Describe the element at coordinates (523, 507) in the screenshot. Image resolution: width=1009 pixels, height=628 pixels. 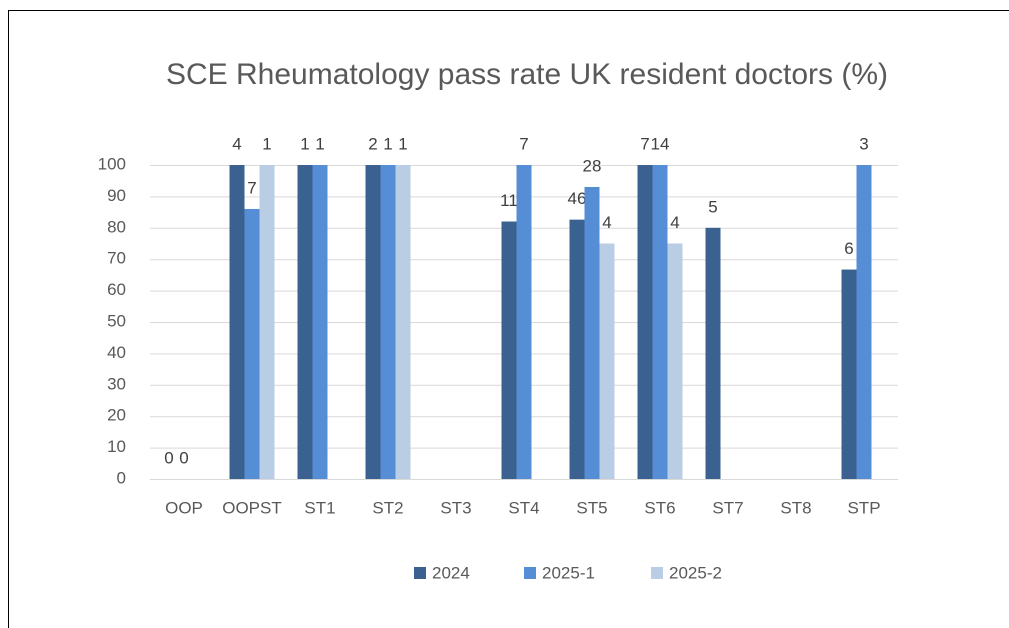
I see `x-tick-label: ST4` at that location.